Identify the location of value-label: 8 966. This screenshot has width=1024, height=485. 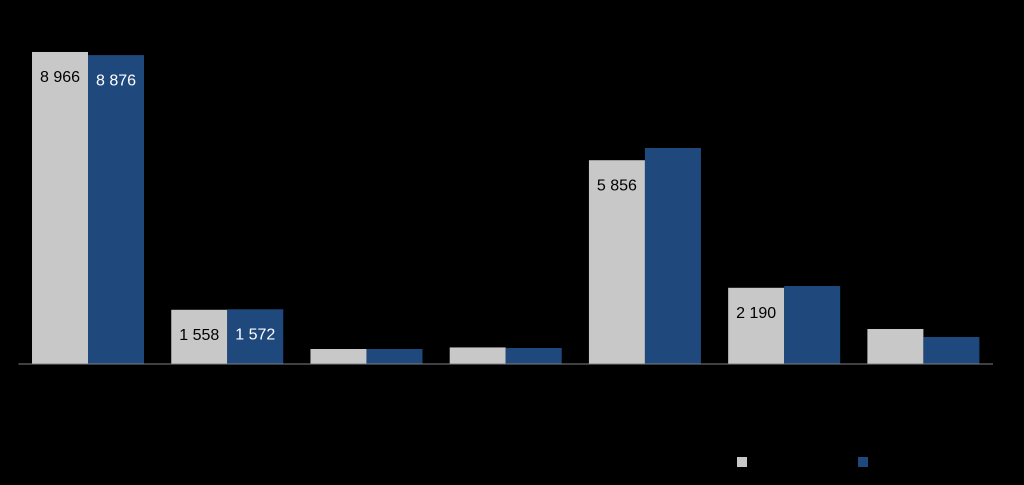
(60, 77).